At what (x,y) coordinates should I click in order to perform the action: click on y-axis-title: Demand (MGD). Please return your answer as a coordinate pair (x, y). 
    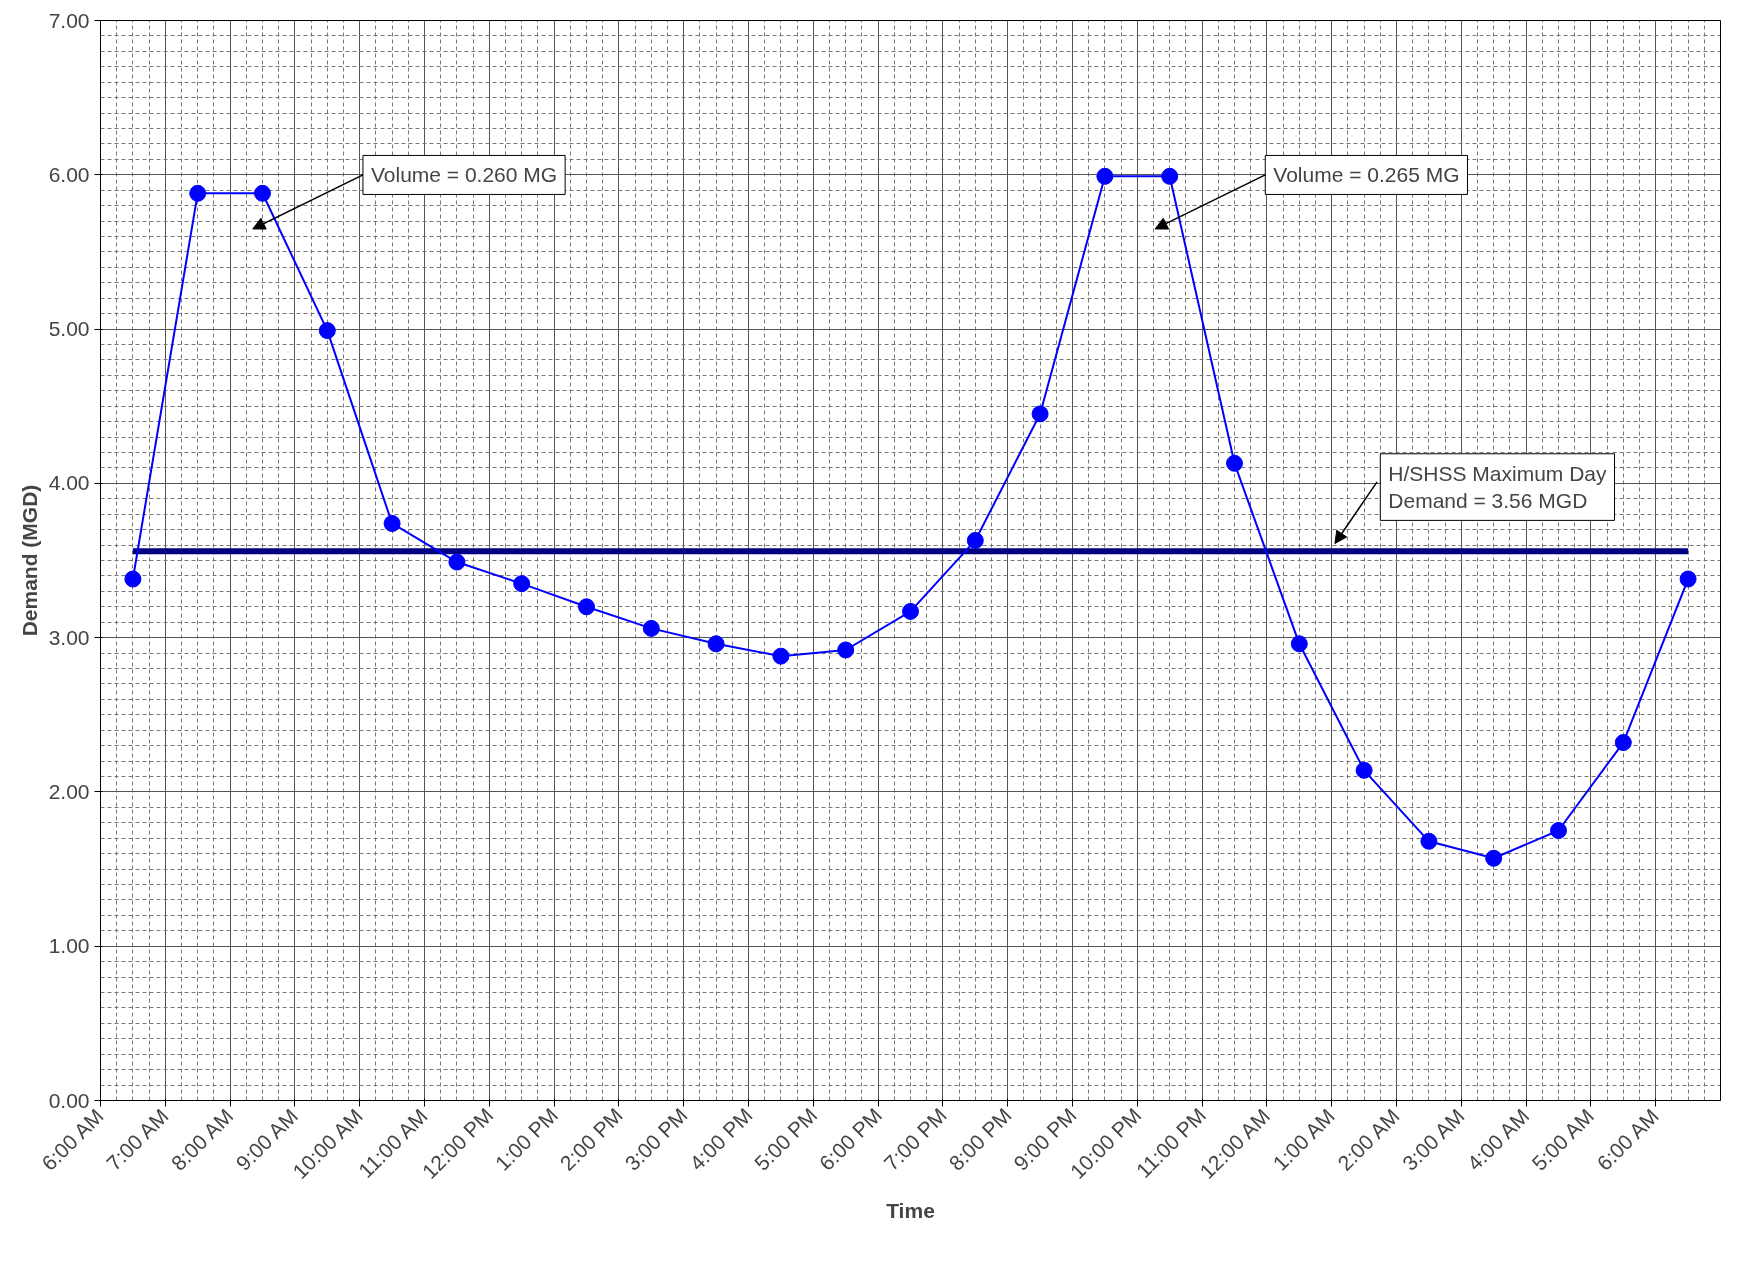
    Looking at the image, I should click on (29, 560).